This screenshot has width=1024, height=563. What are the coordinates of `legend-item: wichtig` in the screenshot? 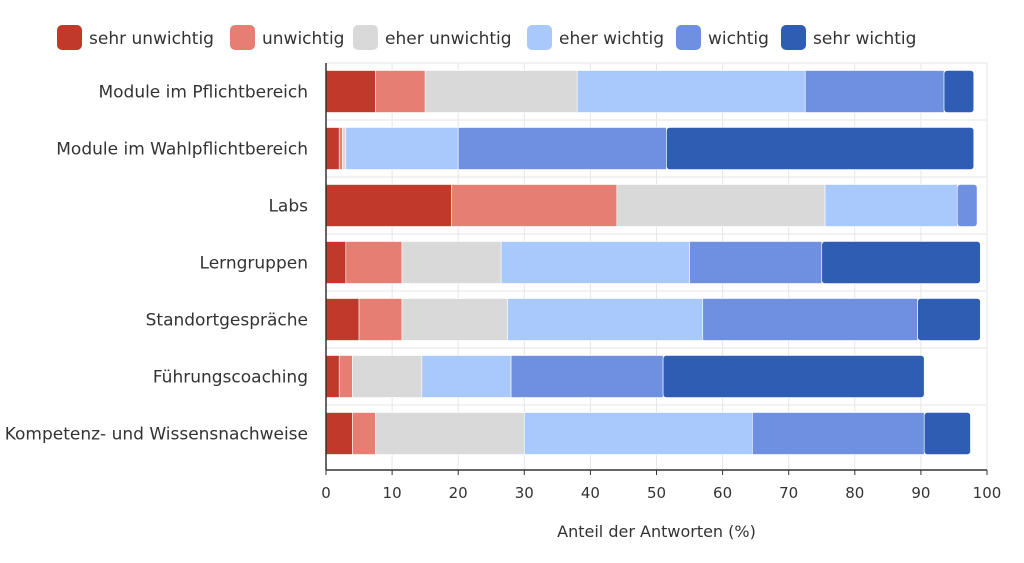 It's located at (722, 37).